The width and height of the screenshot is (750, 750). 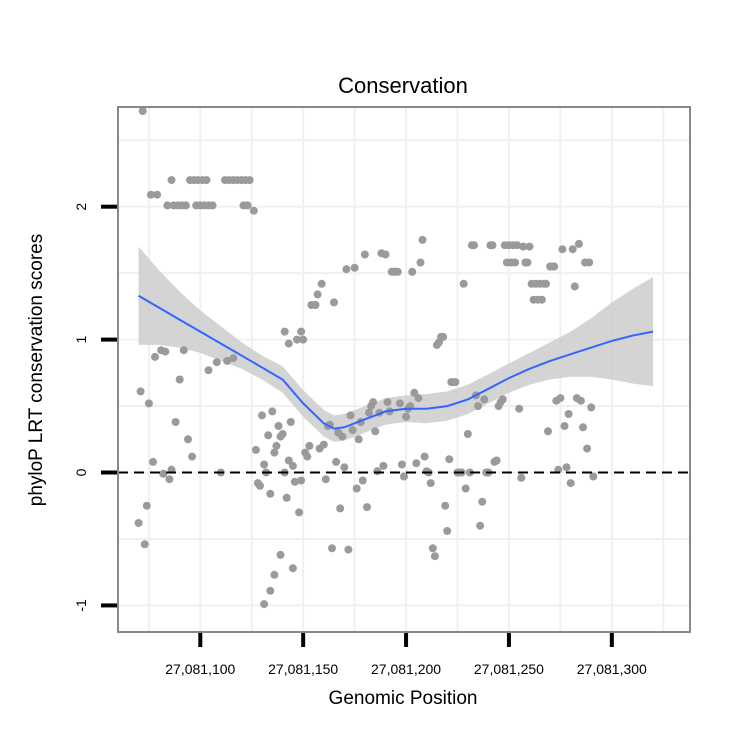 I want to click on x-tick-label: 27,081,300, so click(x=612, y=669).